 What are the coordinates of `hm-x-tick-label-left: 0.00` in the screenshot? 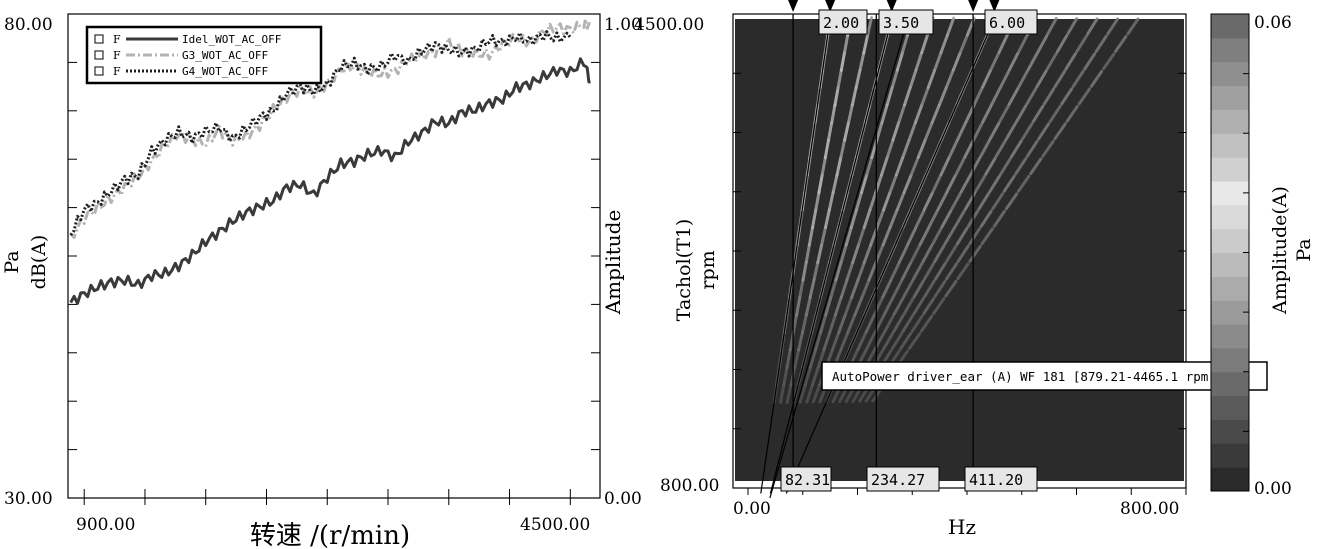 It's located at (752, 509).